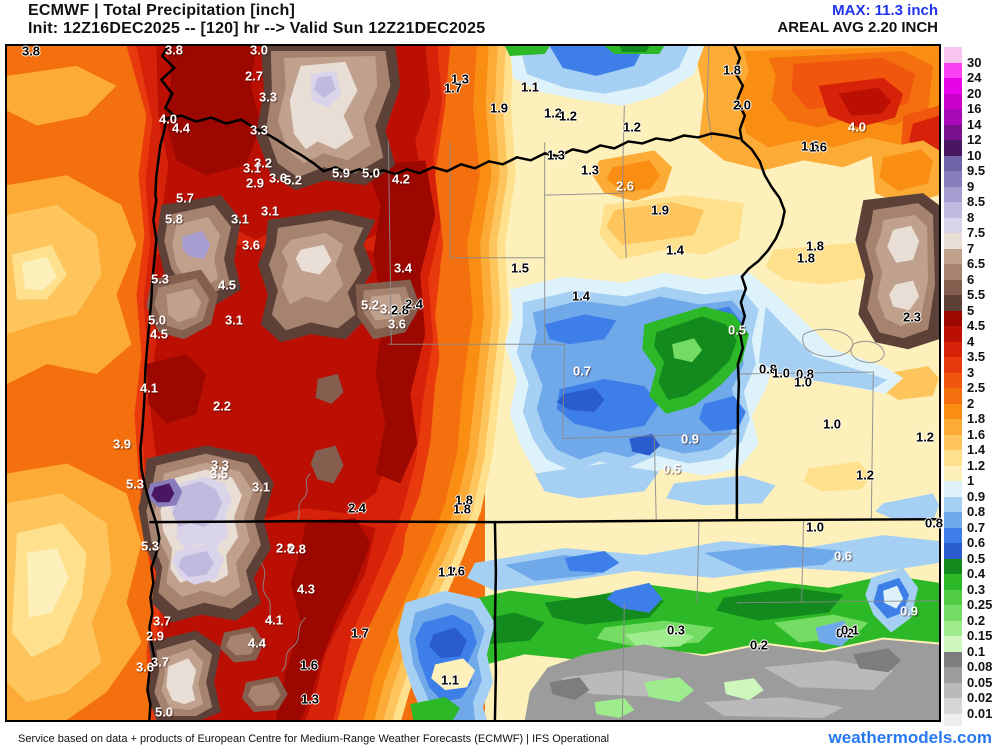 The image size is (1000, 750). I want to click on precip-value-label: 3.8, so click(31, 51).